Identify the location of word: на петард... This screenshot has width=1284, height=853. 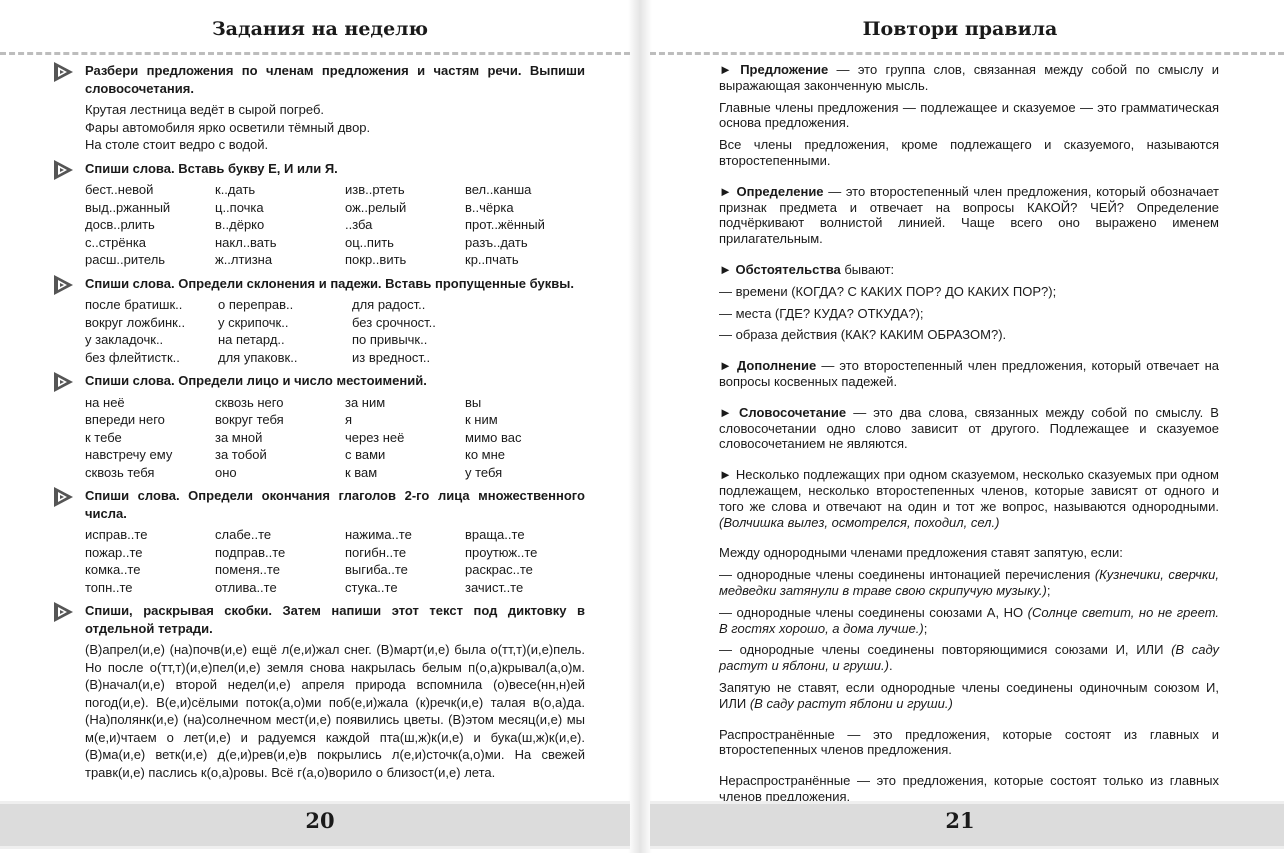
(251, 339).